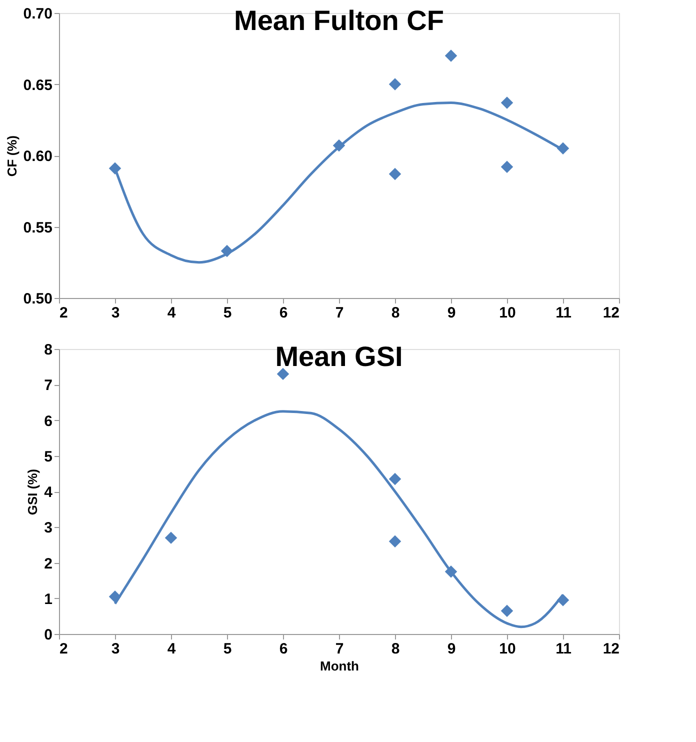 Image resolution: width=696 pixels, height=742 pixels. I want to click on y-axis-title: GSI (%), so click(32, 492).